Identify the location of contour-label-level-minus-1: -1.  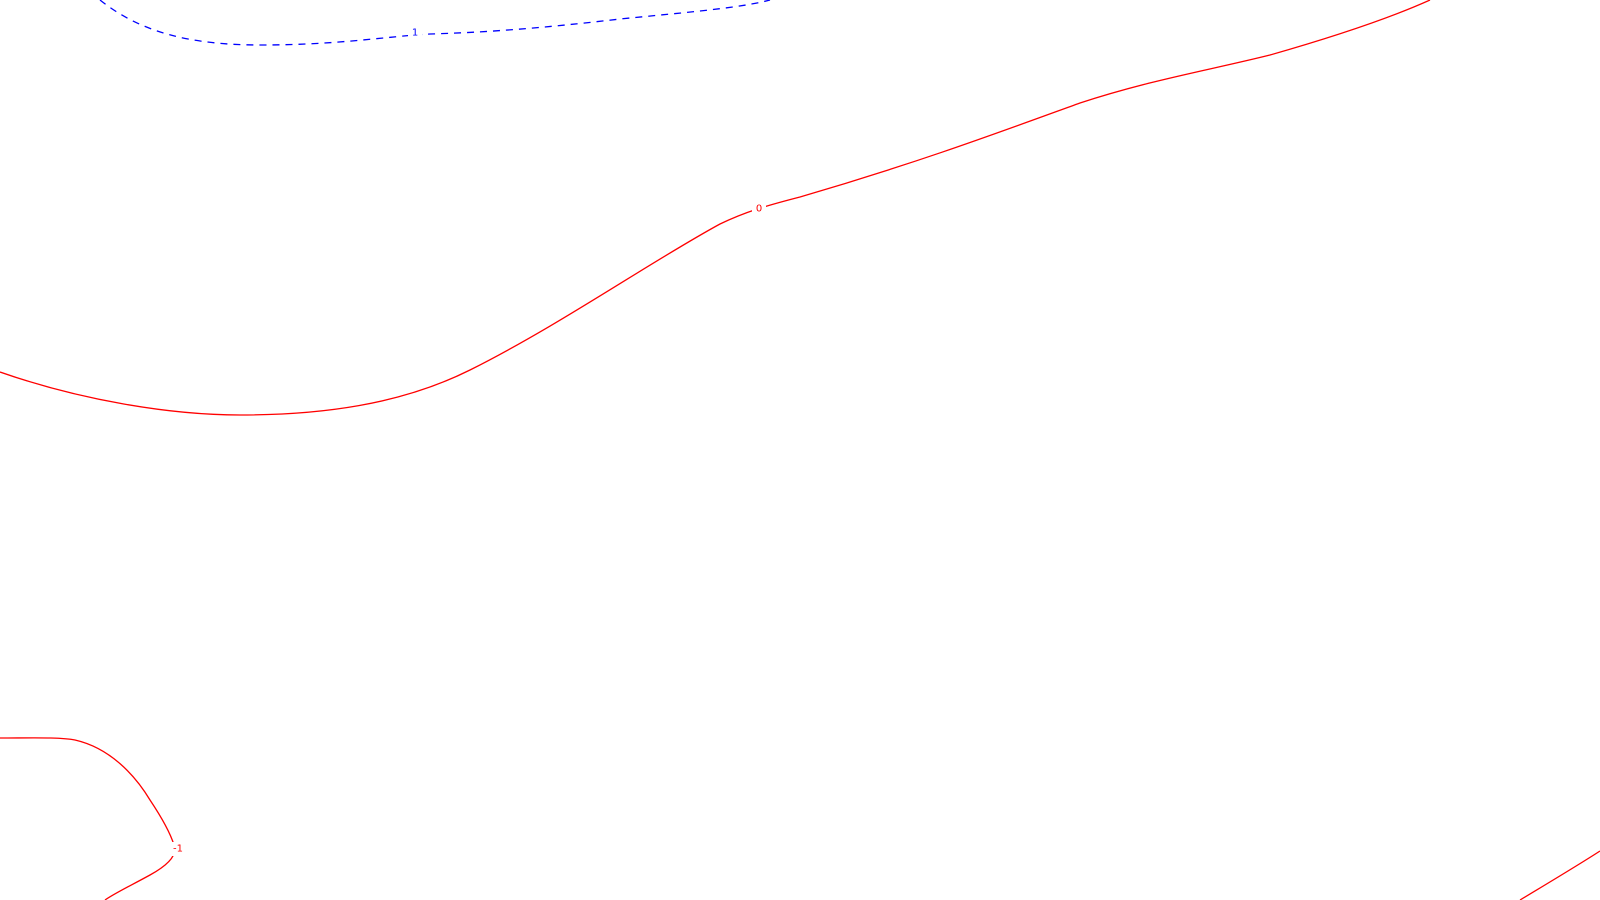
(178, 849).